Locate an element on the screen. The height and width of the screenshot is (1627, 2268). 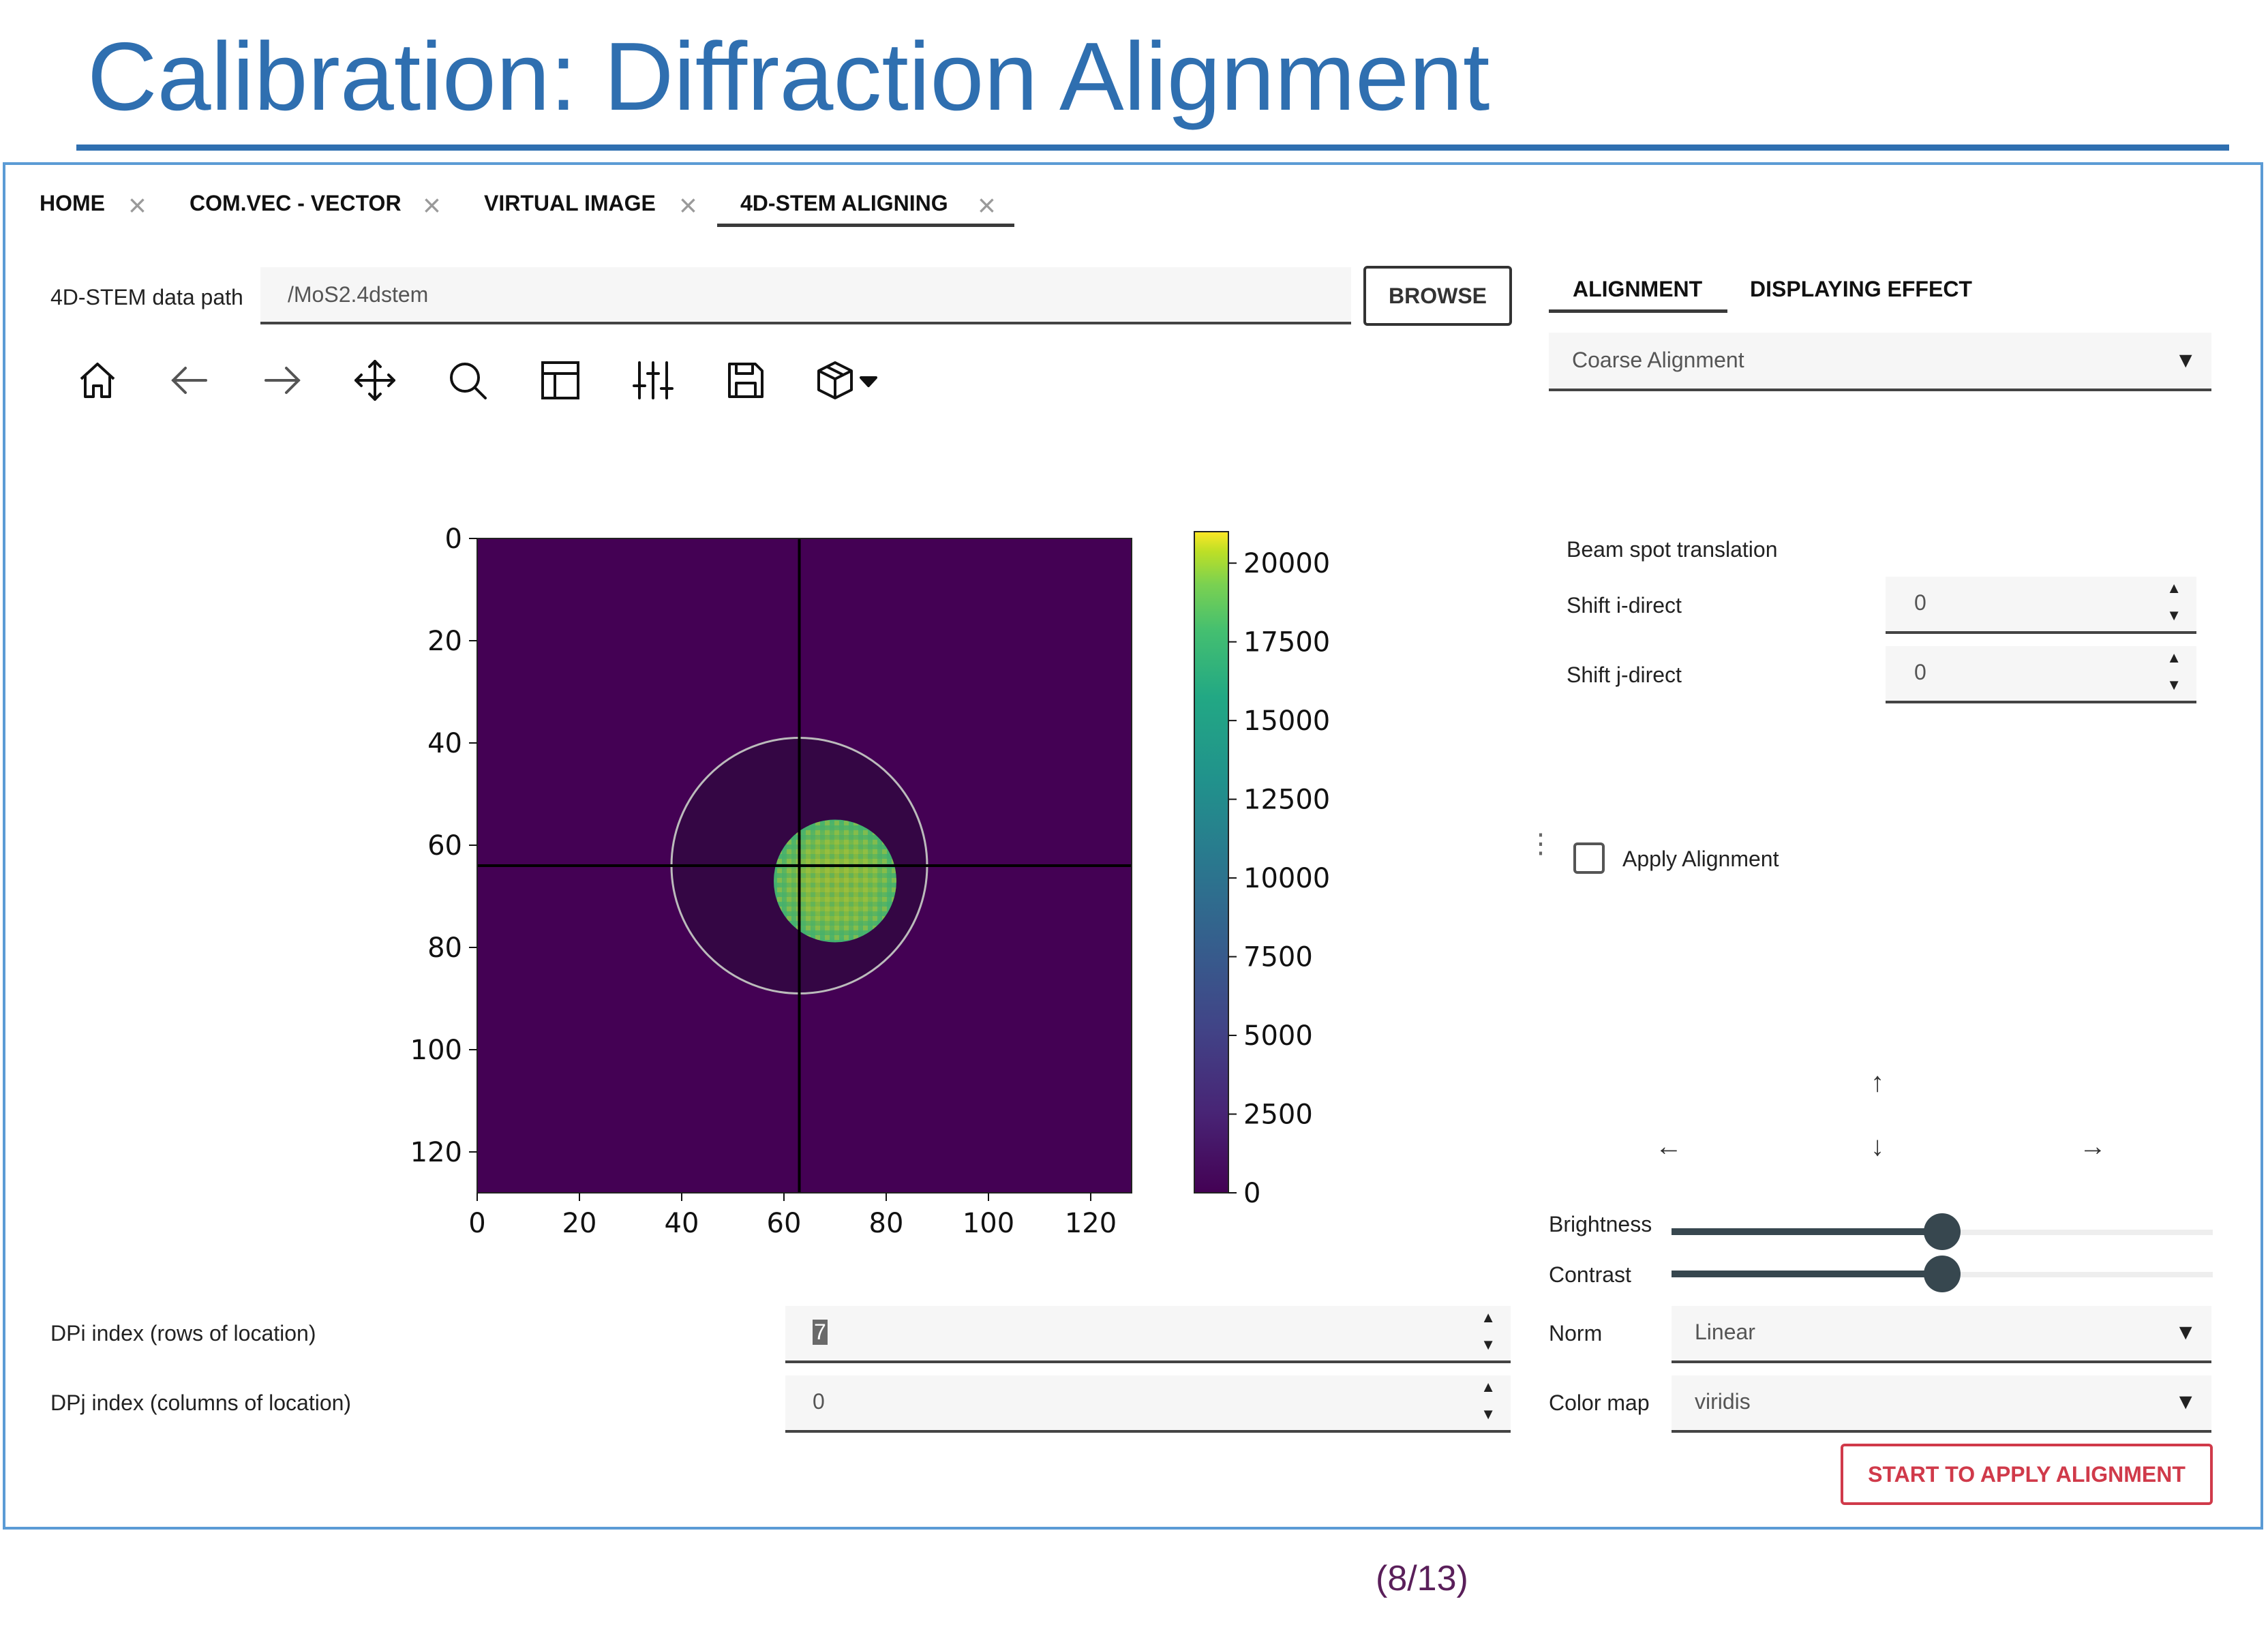
norm-select: Linear ▼ is located at coordinates (1942, 1334).